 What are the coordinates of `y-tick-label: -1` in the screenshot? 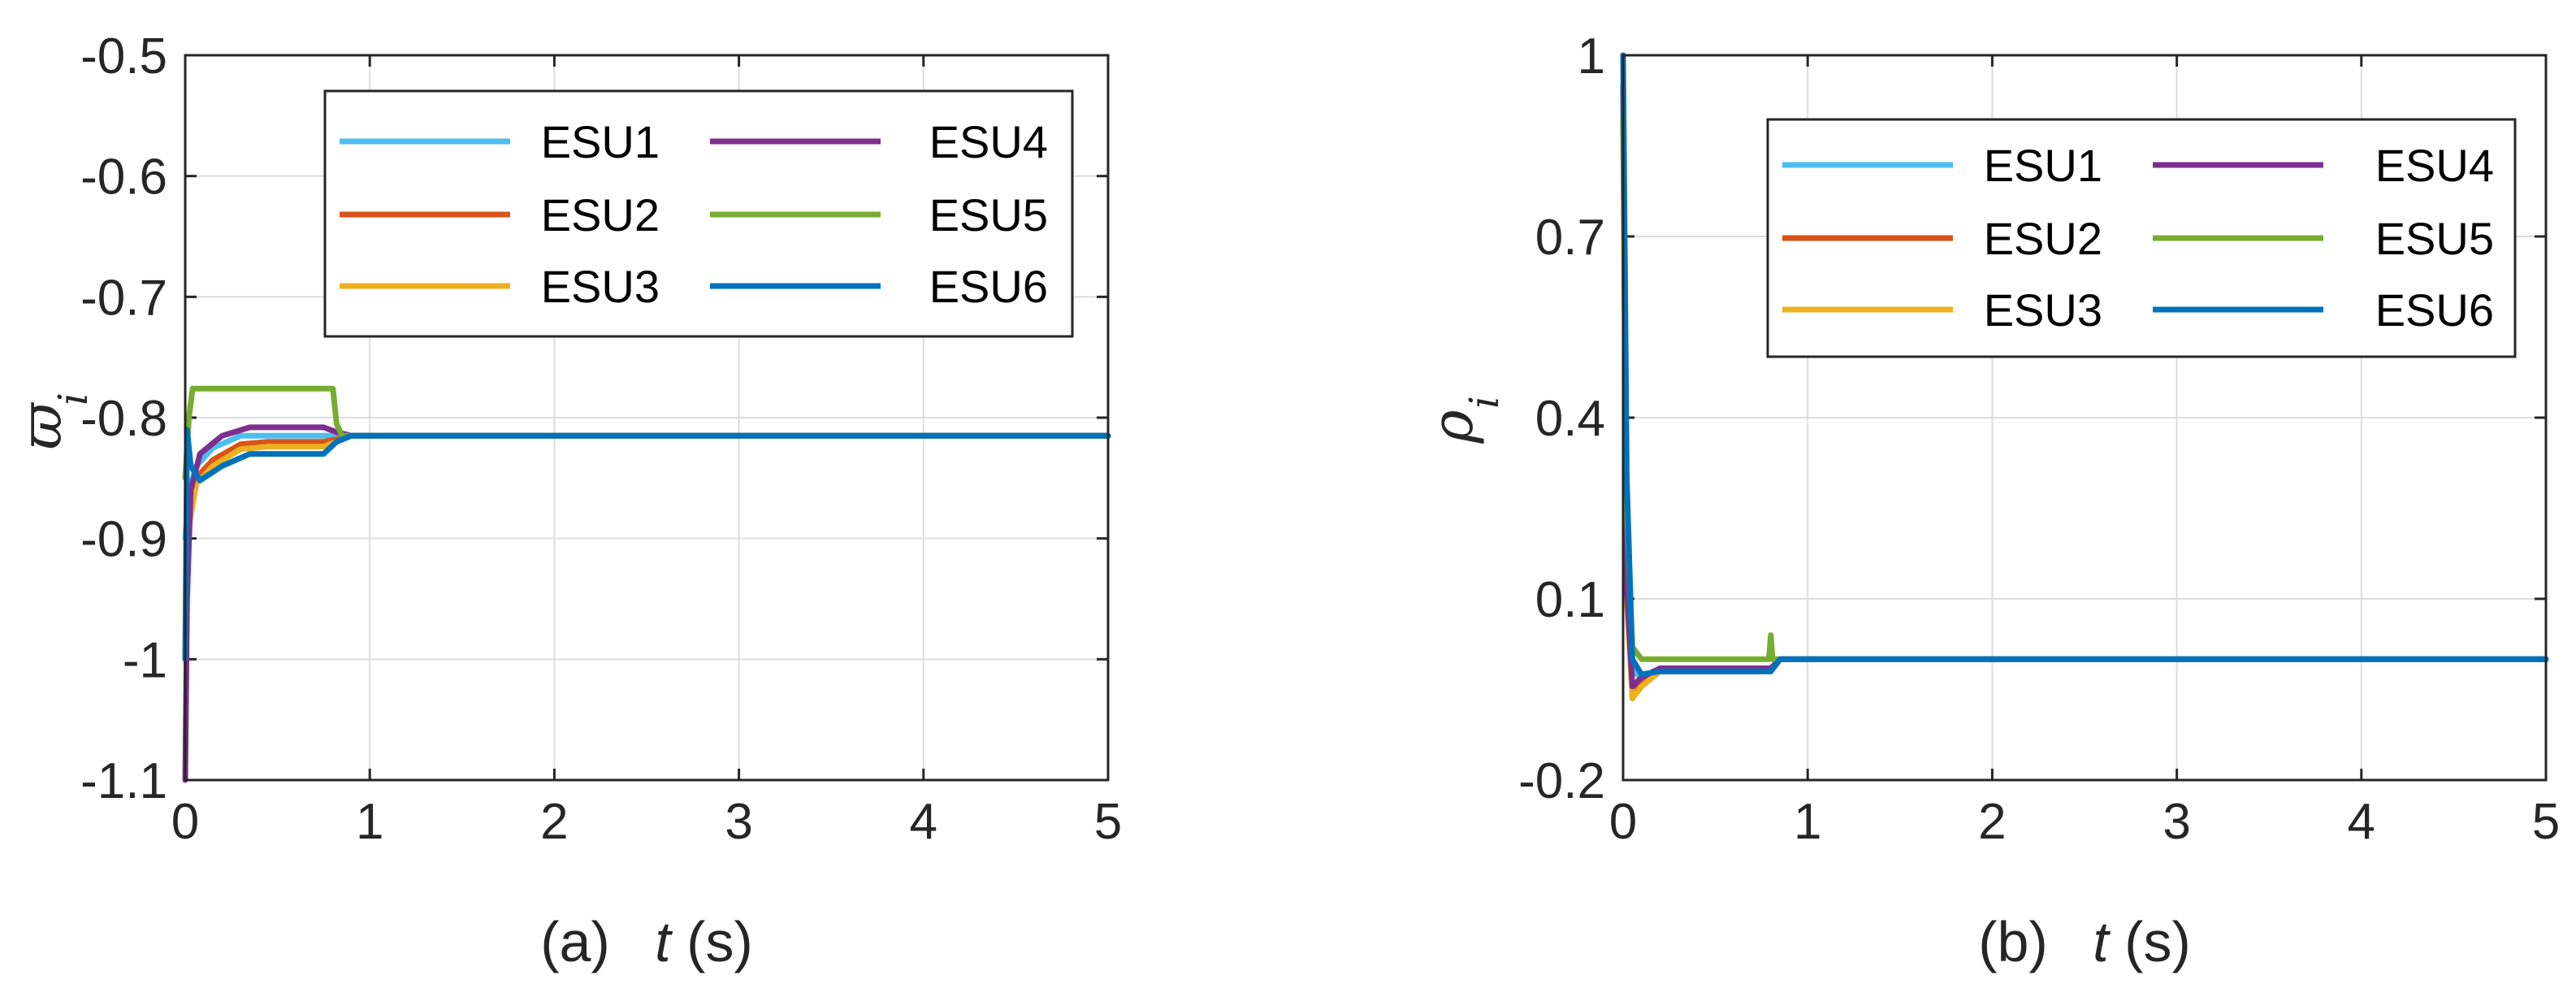 It's located at (145, 660).